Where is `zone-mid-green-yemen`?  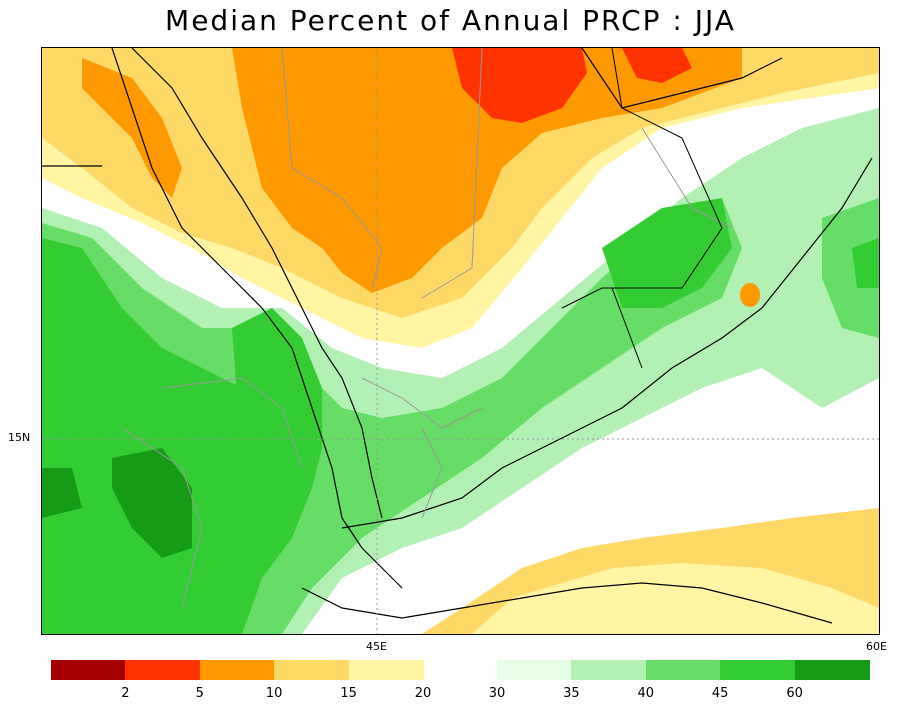 zone-mid-green-yemen is located at coordinates (667, 253).